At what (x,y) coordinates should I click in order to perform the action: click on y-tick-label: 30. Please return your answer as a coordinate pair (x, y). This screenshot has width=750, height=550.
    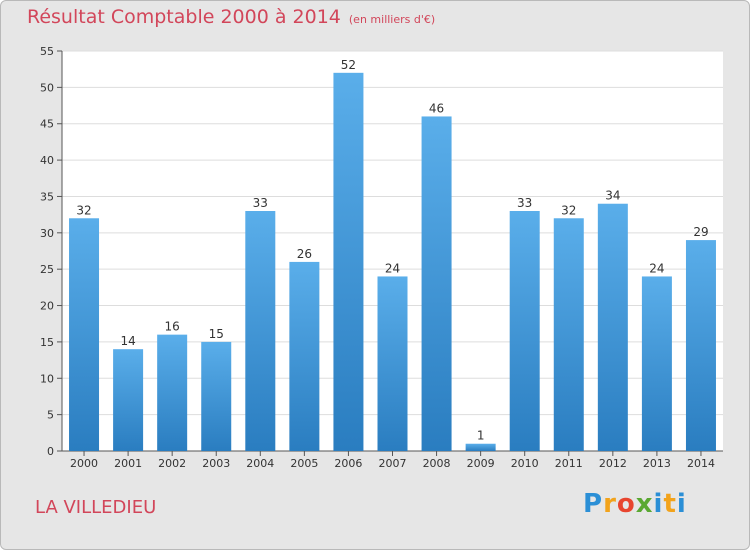
    Looking at the image, I should click on (47, 233).